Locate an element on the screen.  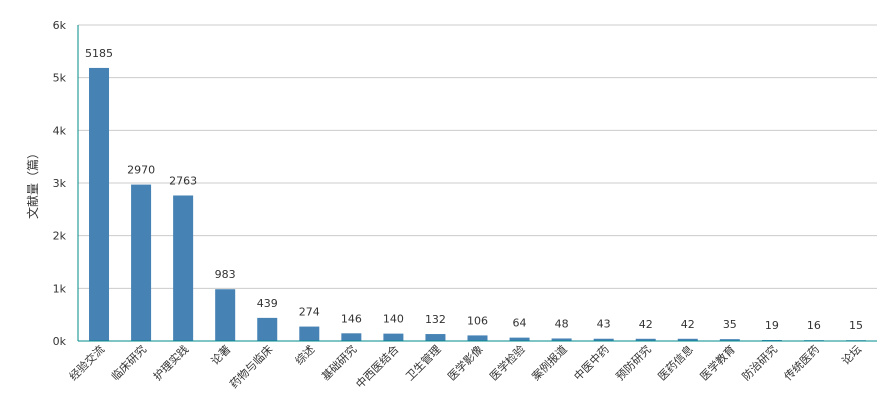
y-tick-label: 3k is located at coordinates (60, 183).